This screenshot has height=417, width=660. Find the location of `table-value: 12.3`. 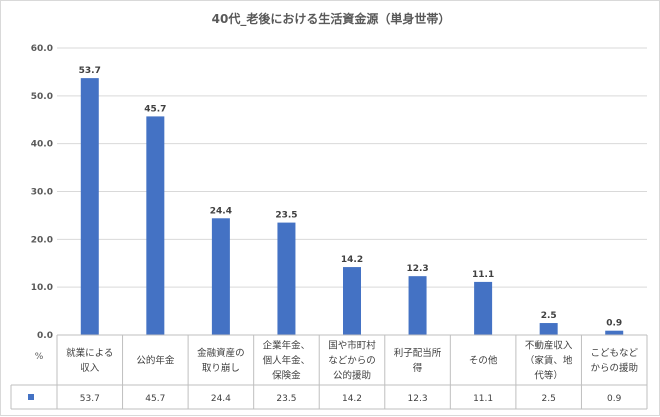

table-value: 12.3 is located at coordinates (418, 399).